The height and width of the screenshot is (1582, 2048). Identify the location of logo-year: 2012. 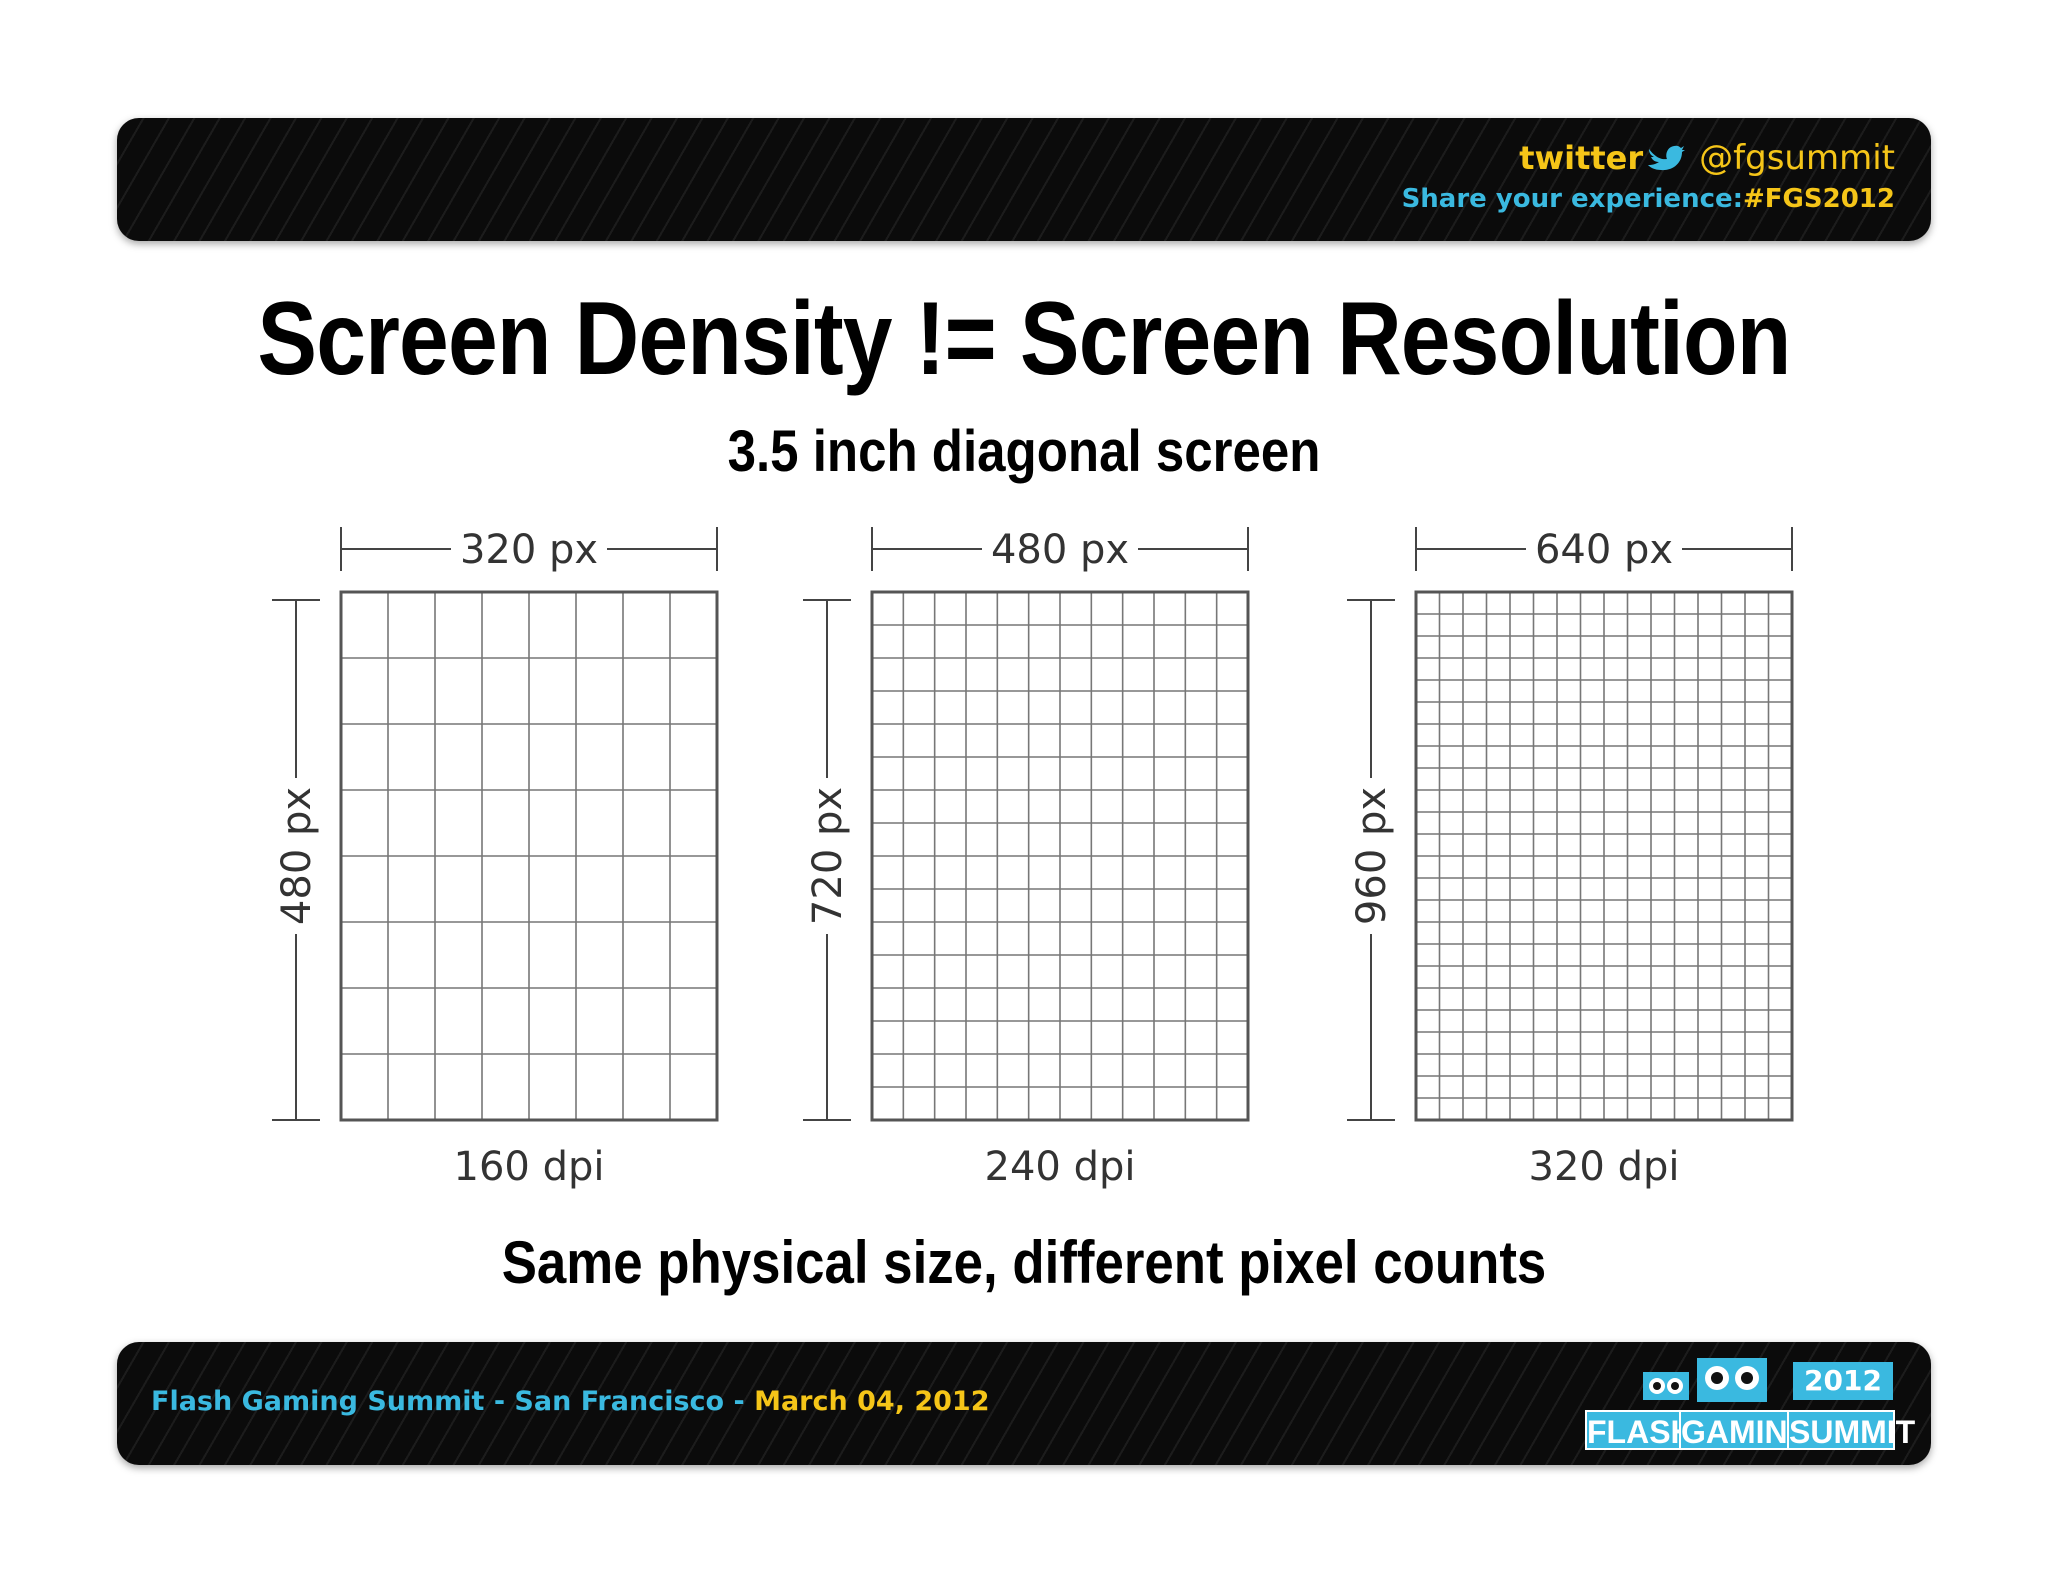
(1843, 1381).